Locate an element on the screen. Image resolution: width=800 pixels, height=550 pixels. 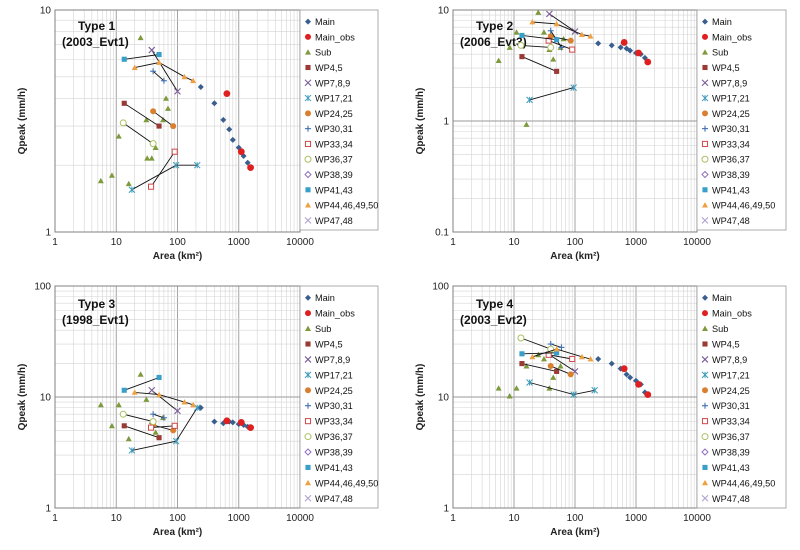
legend-label: WP47,48 is located at coordinates (334, 221).